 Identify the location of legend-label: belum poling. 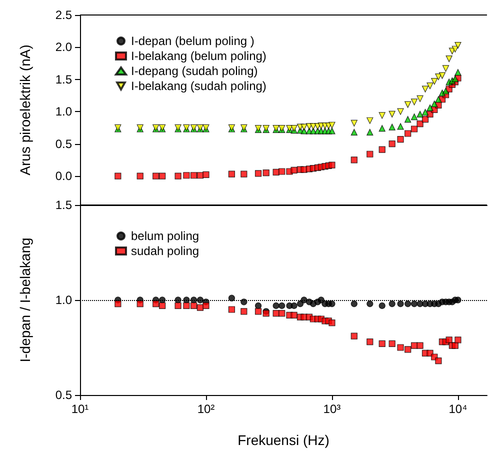
(165, 236).